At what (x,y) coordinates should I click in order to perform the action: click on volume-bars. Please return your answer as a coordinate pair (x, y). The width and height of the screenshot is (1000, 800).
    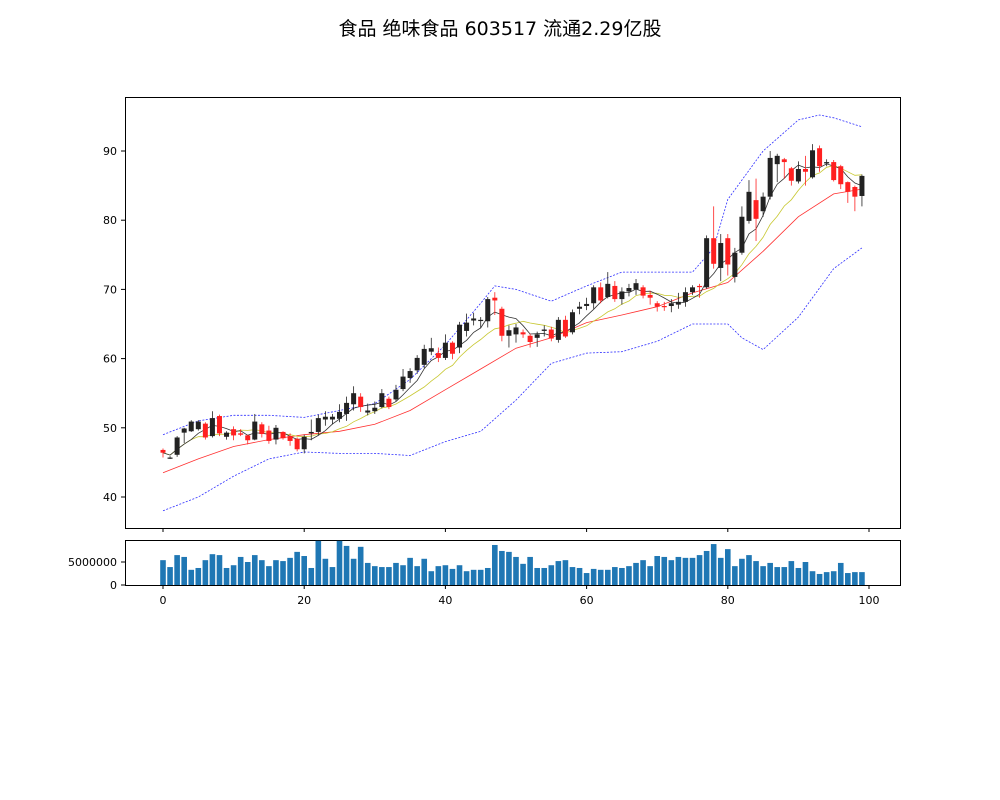
    Looking at the image, I should click on (512, 562).